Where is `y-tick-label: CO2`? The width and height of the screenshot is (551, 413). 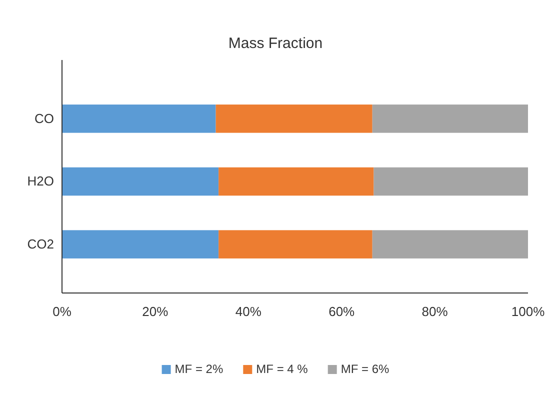
y-tick-label: CO2 is located at coordinates (40, 244).